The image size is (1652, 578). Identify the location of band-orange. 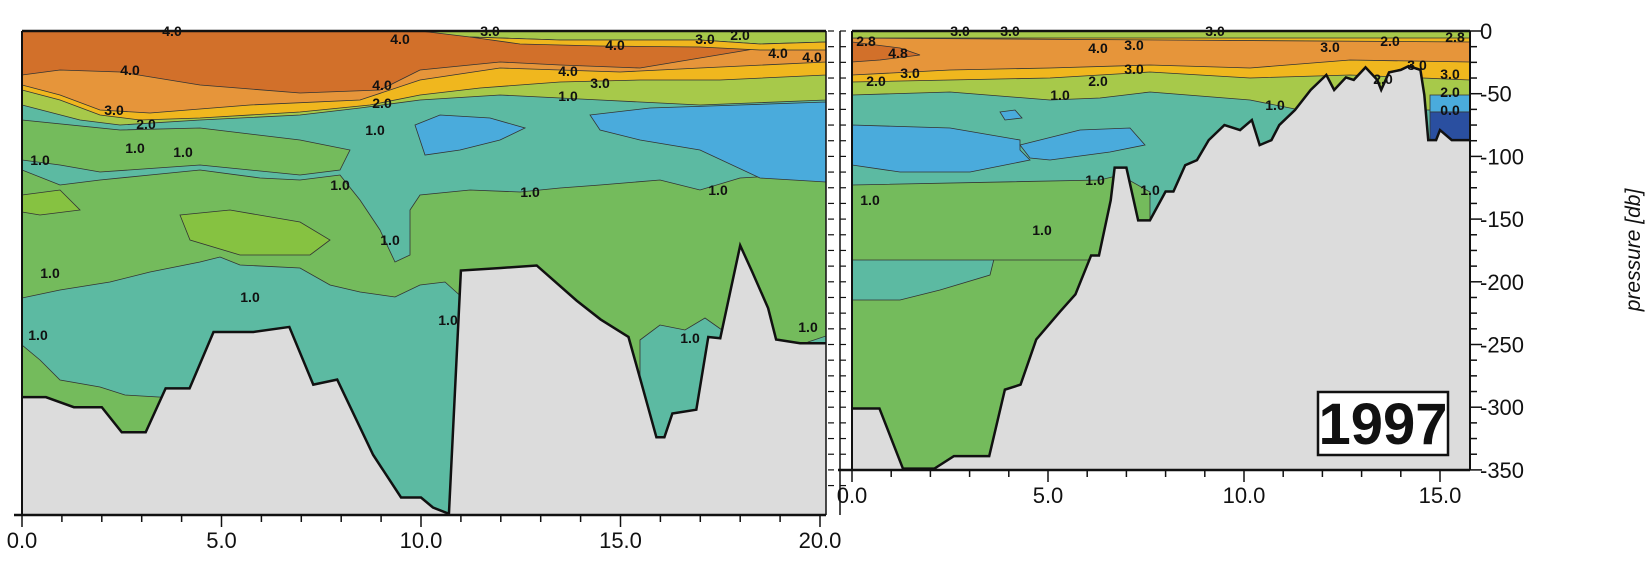
(1161, 56).